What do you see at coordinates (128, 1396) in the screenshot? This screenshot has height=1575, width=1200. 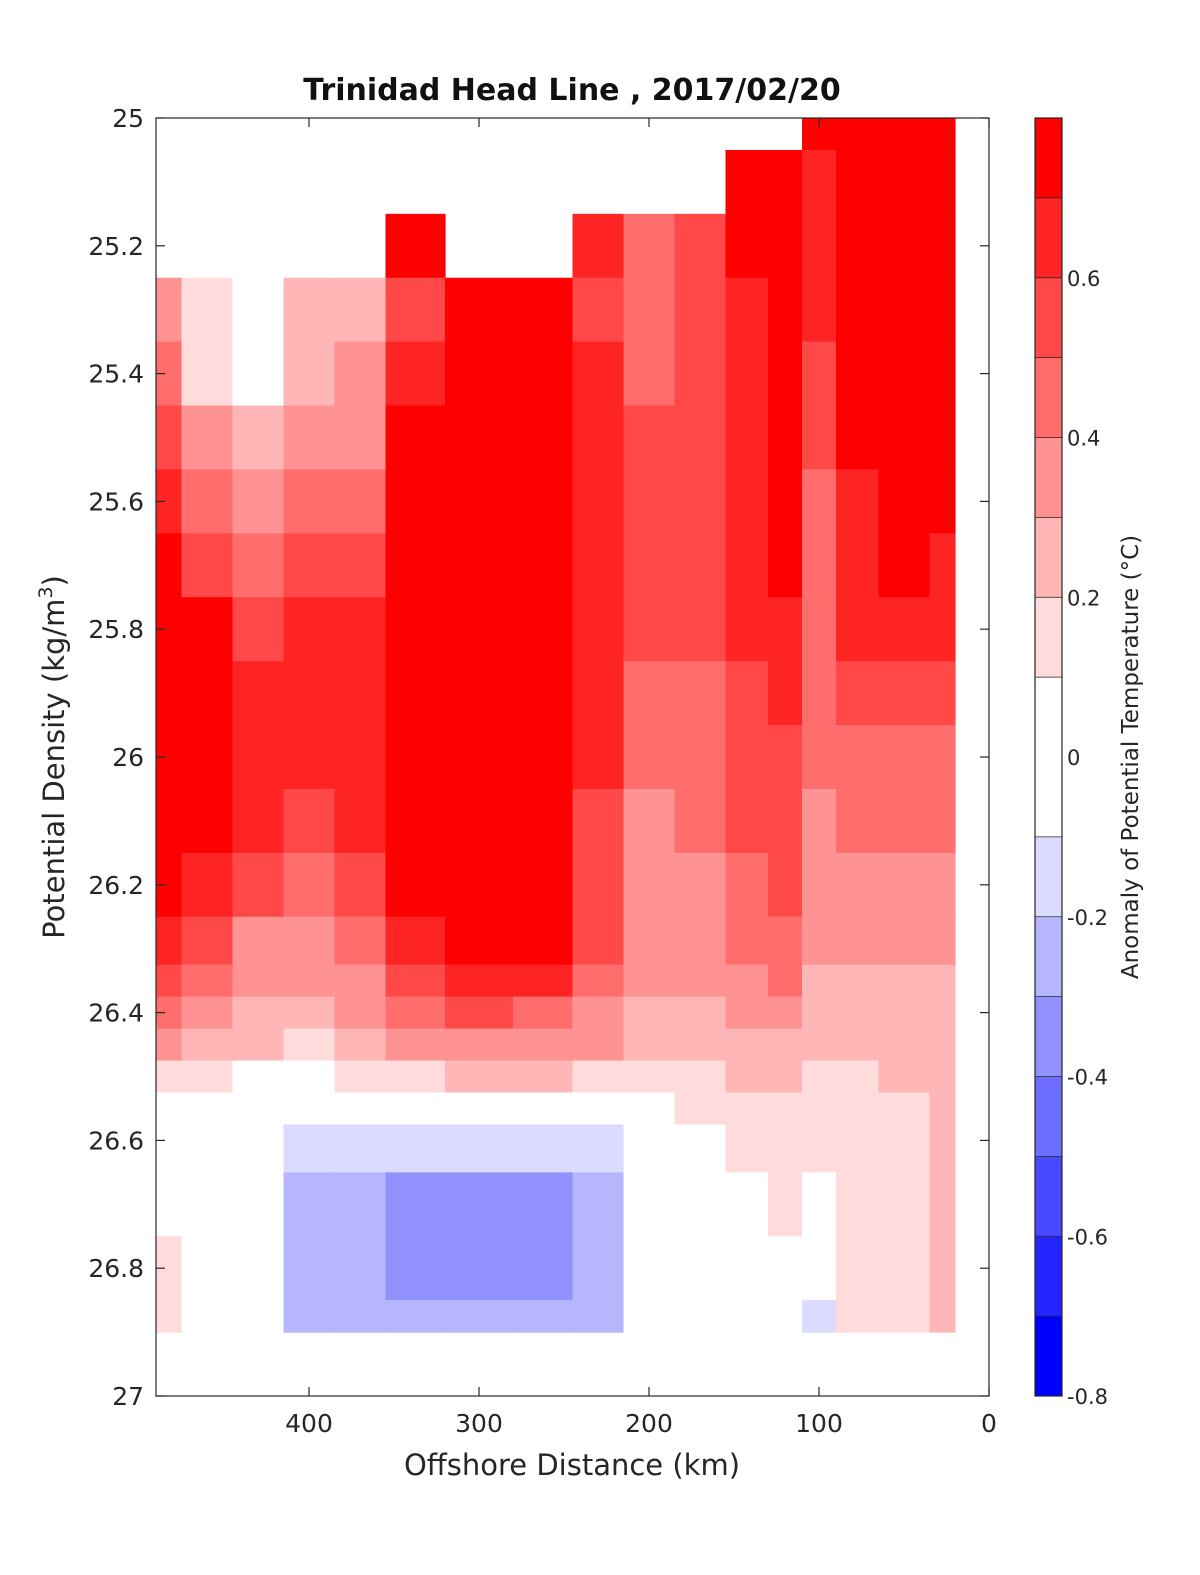 I see `y-tick-label: 27` at bounding box center [128, 1396].